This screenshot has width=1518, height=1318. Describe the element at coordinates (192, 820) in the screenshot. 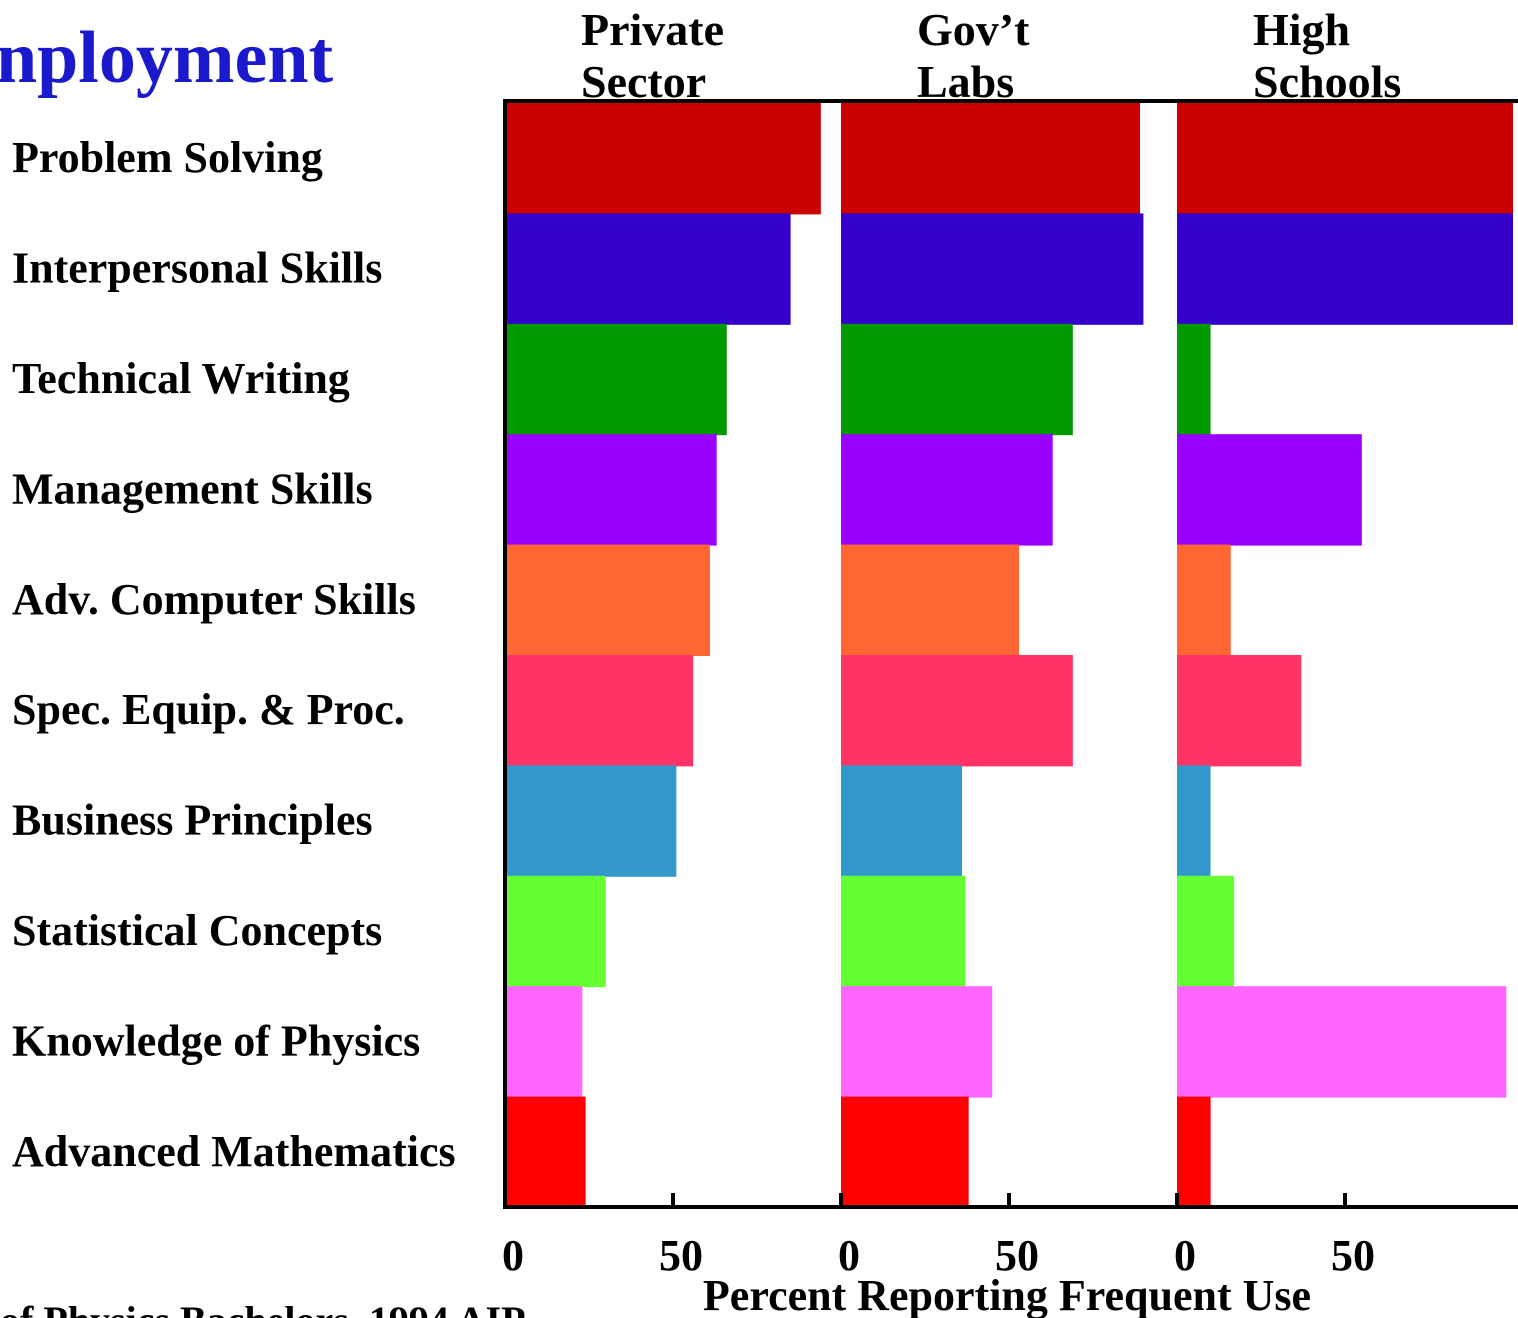

I see `category-label: Business Principles` at that location.